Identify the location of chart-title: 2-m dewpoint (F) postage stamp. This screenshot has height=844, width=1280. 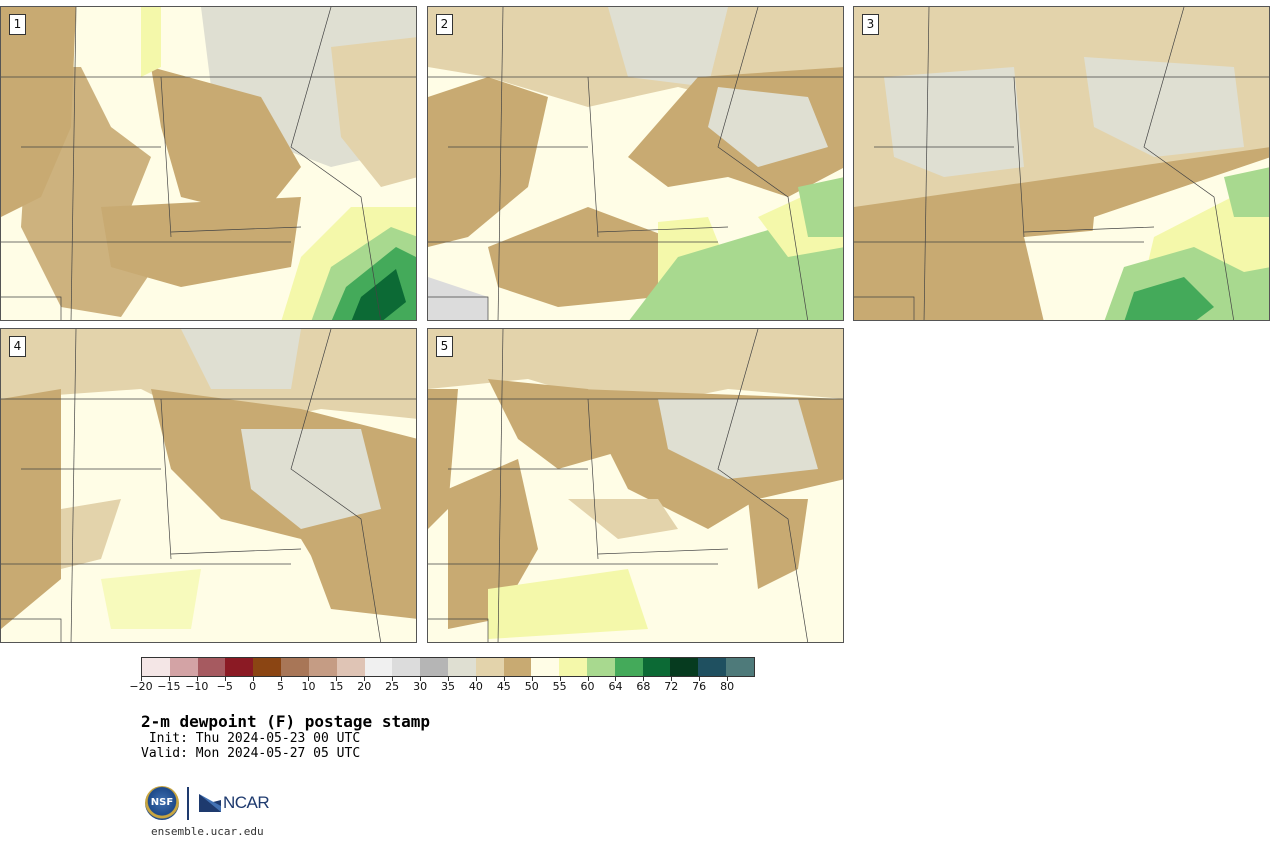
(285, 721).